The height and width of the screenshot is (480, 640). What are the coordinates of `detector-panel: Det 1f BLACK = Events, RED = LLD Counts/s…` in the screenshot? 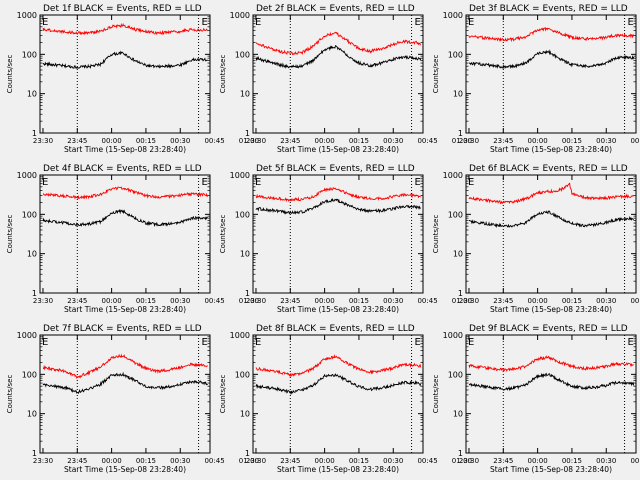 It's located at (132, 79).